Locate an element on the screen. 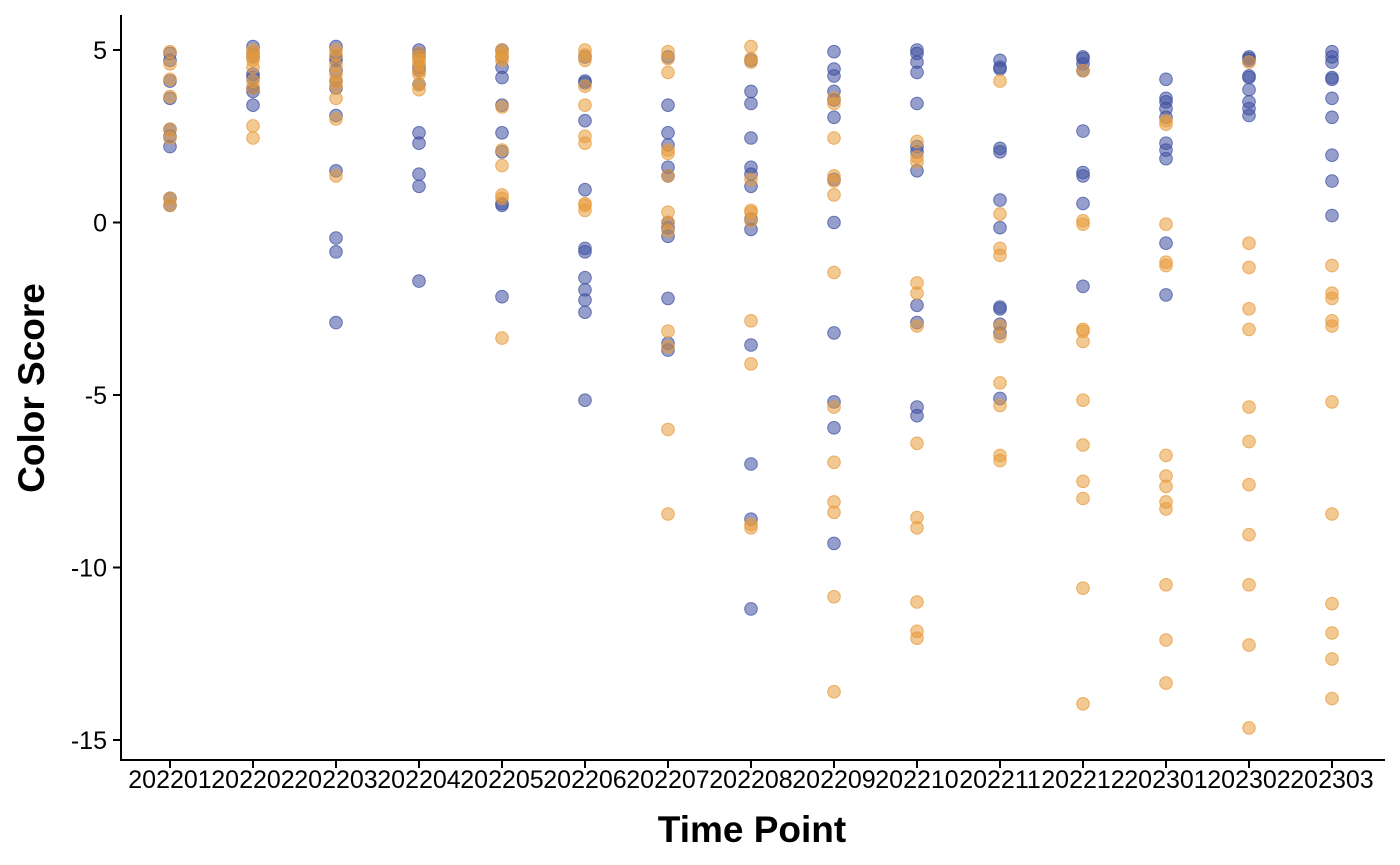 This screenshot has width=1400, height=865. y-tick-label: -10 is located at coordinates (89, 569).